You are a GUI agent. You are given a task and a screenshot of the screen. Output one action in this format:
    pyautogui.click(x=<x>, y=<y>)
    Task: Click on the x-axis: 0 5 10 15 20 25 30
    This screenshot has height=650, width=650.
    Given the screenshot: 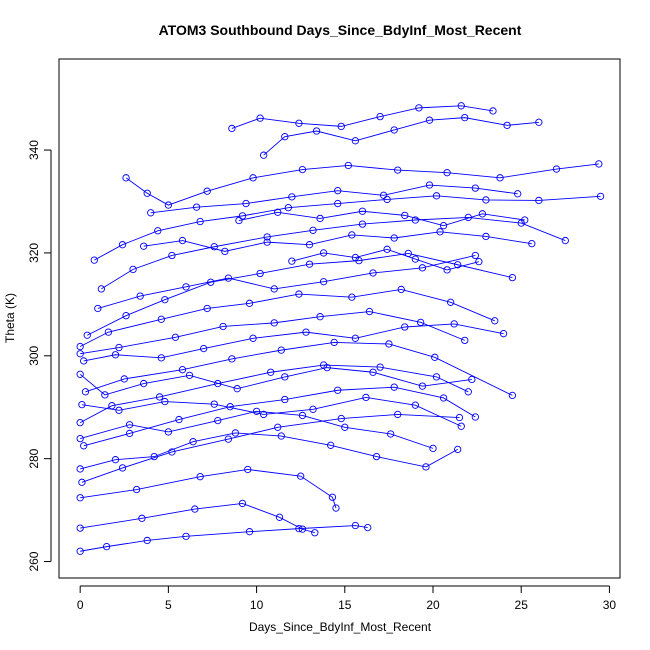 What is the action you would take?
    pyautogui.click(x=346, y=598)
    